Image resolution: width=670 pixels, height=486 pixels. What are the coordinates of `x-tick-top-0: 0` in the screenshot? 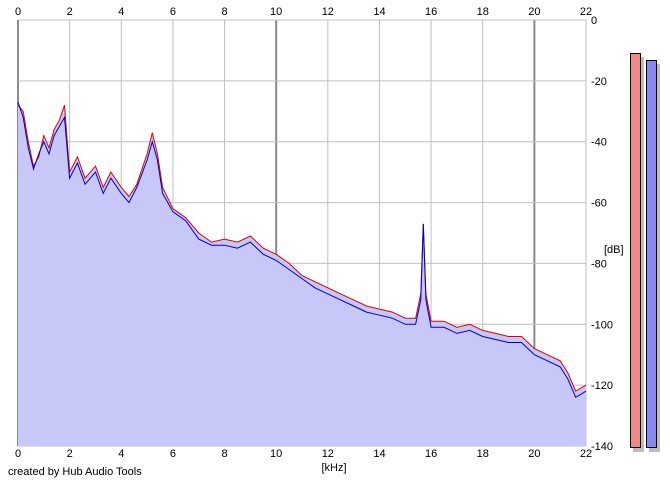 It's located at (18, 12).